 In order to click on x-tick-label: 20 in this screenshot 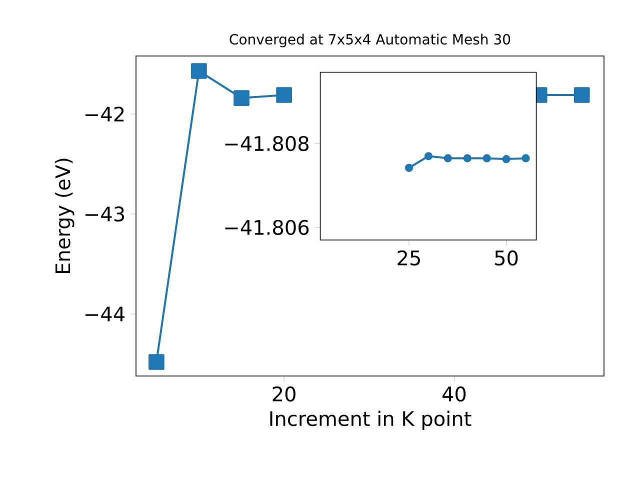, I will do `click(284, 394)`.